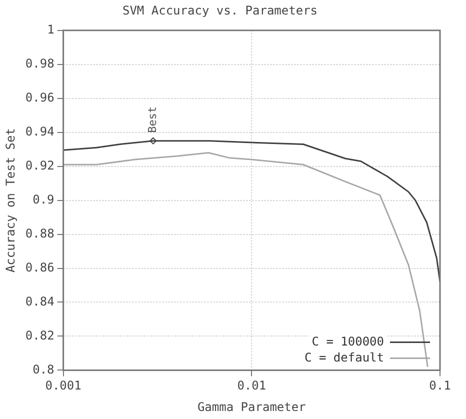 This screenshot has width=466, height=419. What do you see at coordinates (43, 369) in the screenshot?
I see `y-tick-label: 0.8` at bounding box center [43, 369].